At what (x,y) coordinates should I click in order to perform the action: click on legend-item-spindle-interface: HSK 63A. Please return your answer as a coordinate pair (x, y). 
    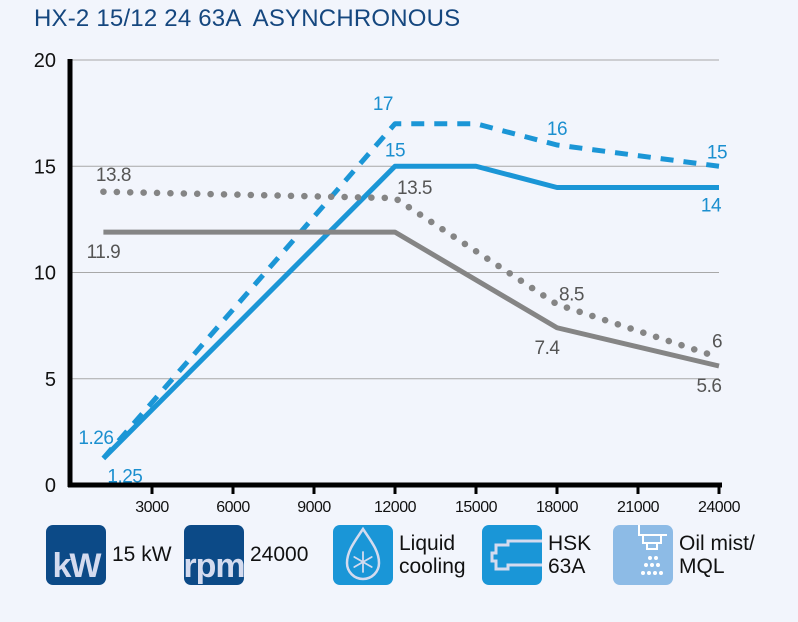
    Looking at the image, I should click on (536, 555).